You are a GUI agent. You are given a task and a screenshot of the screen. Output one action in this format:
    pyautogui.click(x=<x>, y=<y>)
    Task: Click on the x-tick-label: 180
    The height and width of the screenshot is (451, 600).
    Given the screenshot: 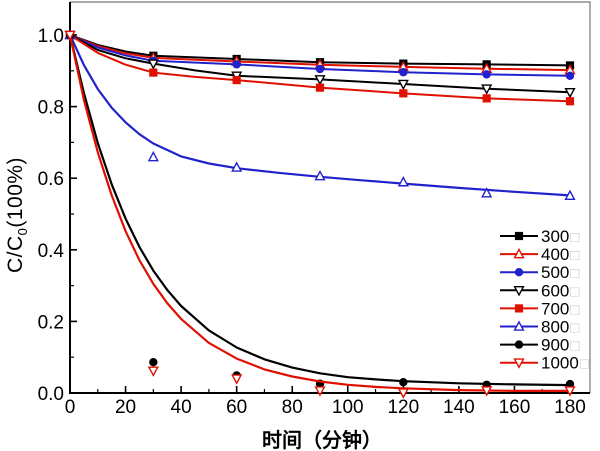 What is the action you would take?
    pyautogui.click(x=570, y=407)
    